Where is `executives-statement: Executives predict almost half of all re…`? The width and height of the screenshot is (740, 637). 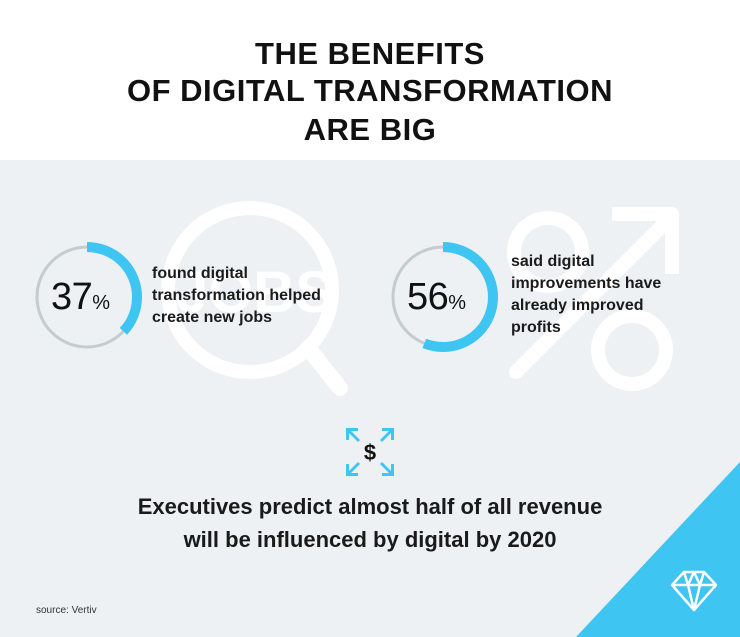
executives-statement: Executives predict almost half of all re… is located at coordinates (370, 523).